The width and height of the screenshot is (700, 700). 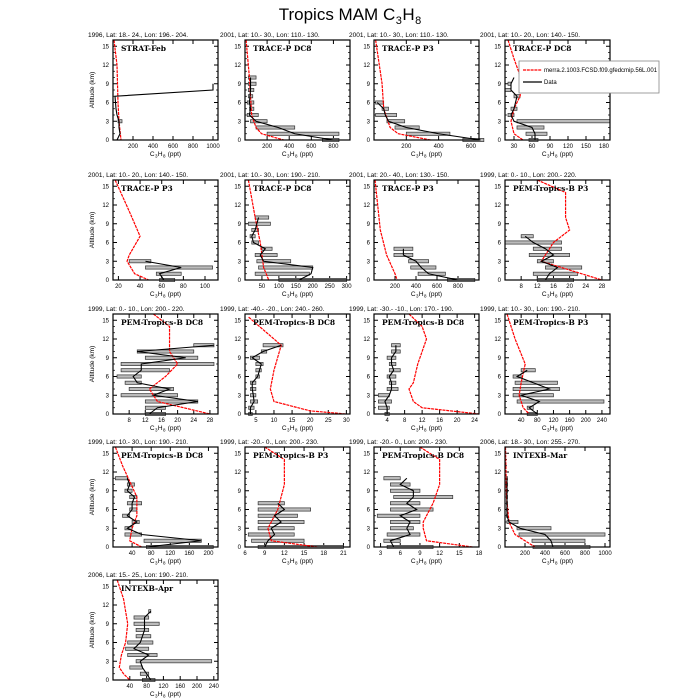 I want to click on x-tick-label: 600, so click(x=471, y=147).